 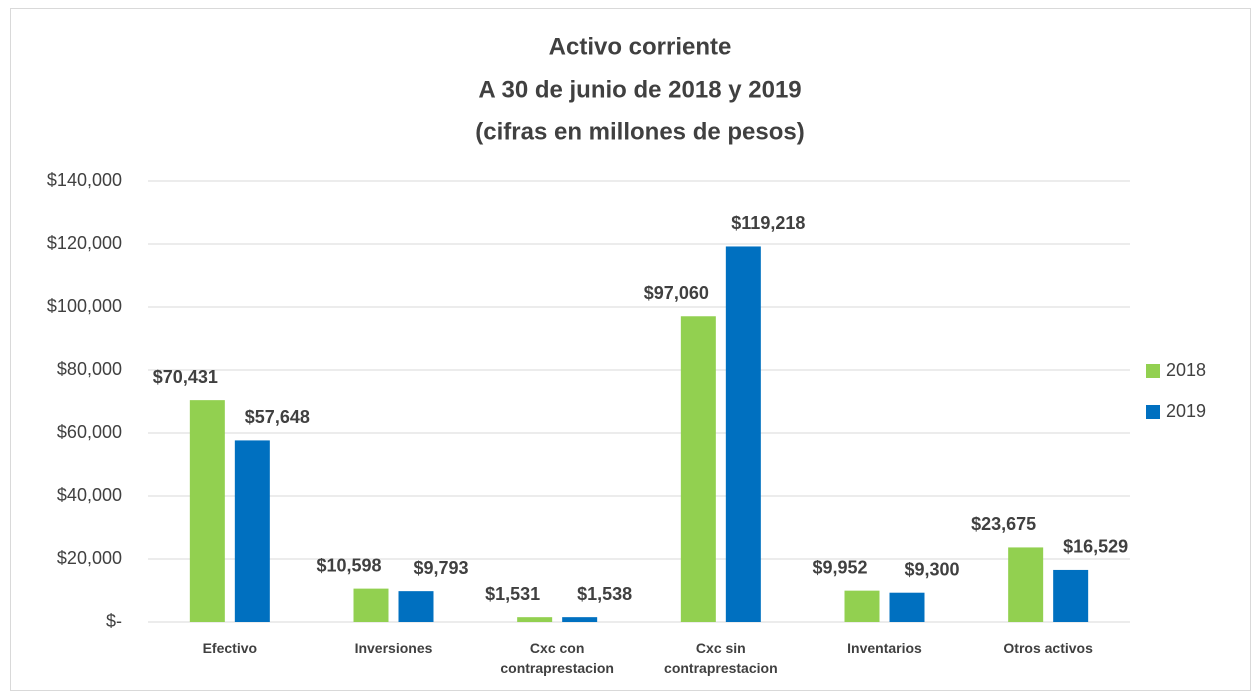 I want to click on data-label: $9,793, so click(x=440, y=568).